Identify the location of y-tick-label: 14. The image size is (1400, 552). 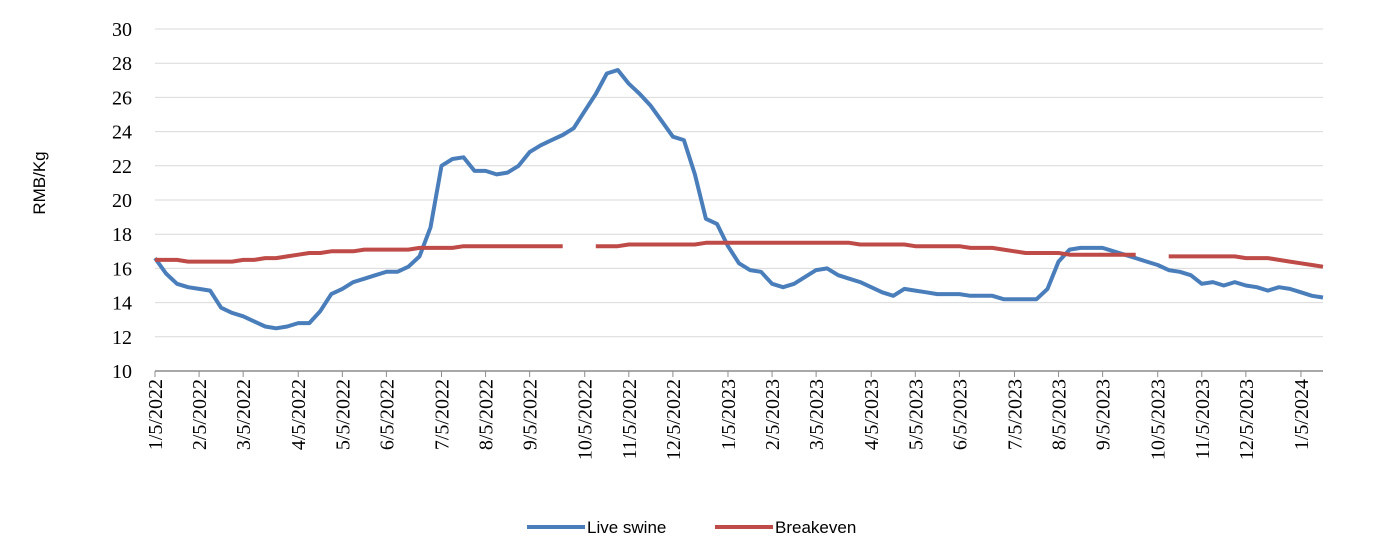
(122, 304).